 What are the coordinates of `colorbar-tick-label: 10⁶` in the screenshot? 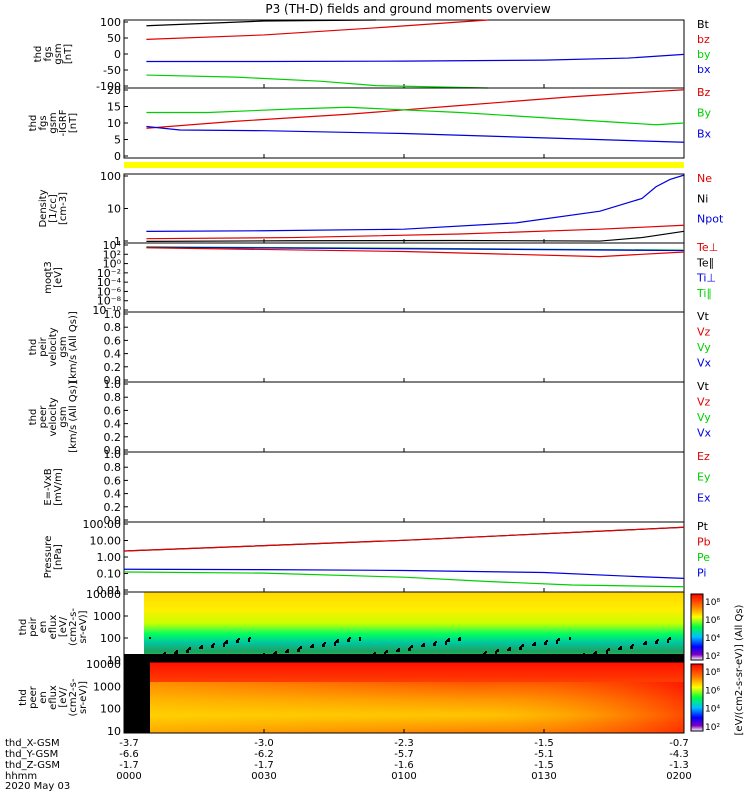 It's located at (712, 691).